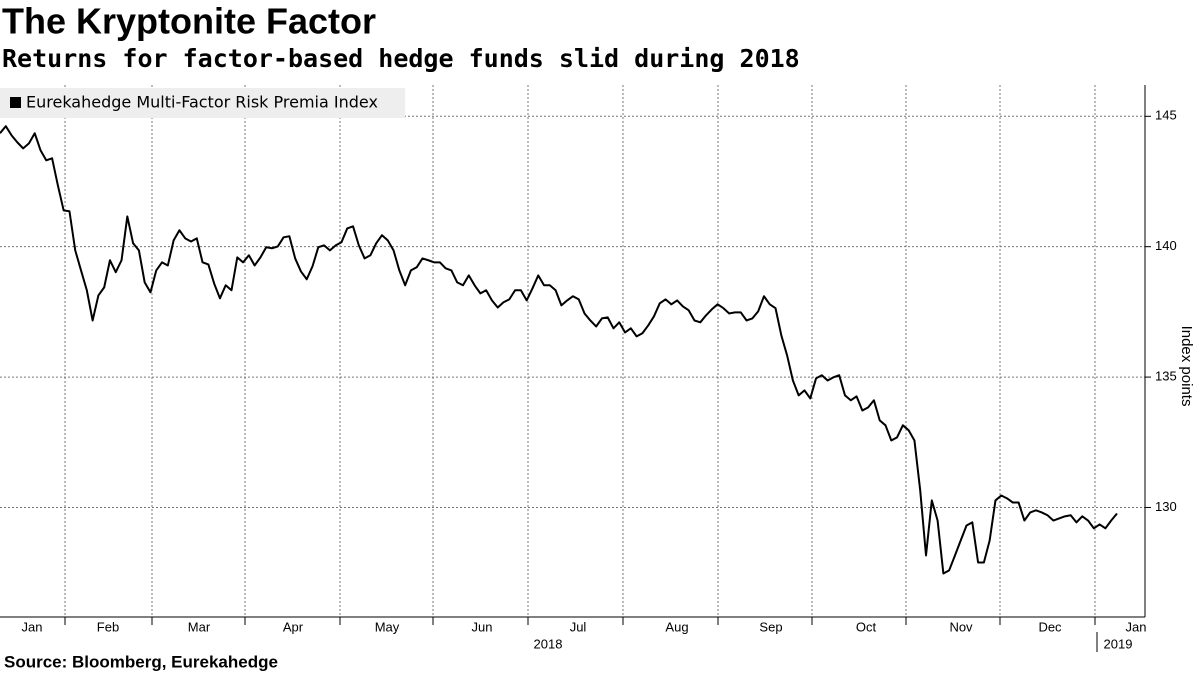 The height and width of the screenshot is (675, 1200). Describe the element at coordinates (578, 626) in the screenshot. I see `x-tick-label: Jul` at that location.